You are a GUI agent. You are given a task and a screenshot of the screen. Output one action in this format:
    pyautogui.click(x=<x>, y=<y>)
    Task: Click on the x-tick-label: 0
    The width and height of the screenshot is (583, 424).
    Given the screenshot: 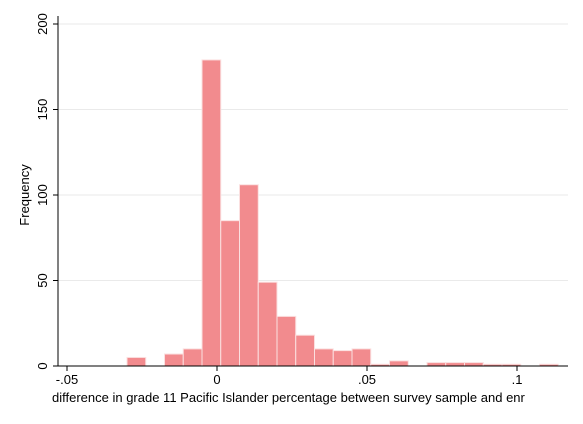 What is the action you would take?
    pyautogui.click(x=216, y=379)
    